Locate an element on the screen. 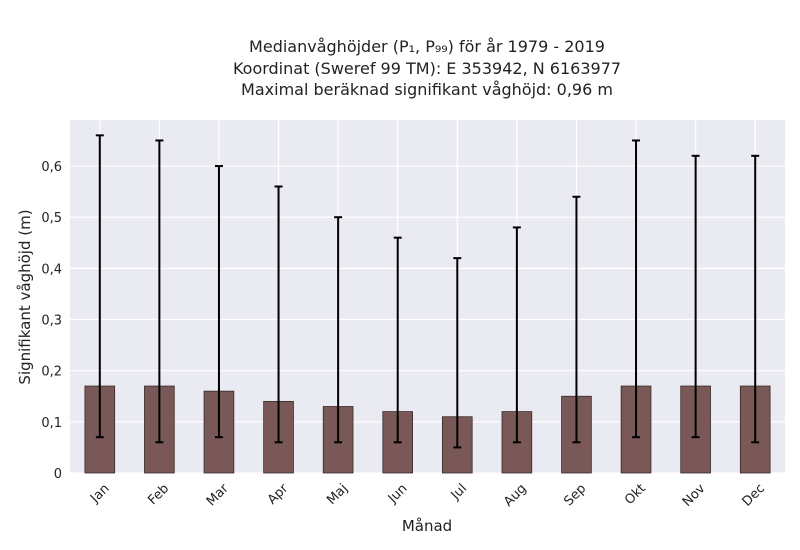 The height and width of the screenshot is (550, 800). x-tick-label-feb: Feb is located at coordinates (158, 494).